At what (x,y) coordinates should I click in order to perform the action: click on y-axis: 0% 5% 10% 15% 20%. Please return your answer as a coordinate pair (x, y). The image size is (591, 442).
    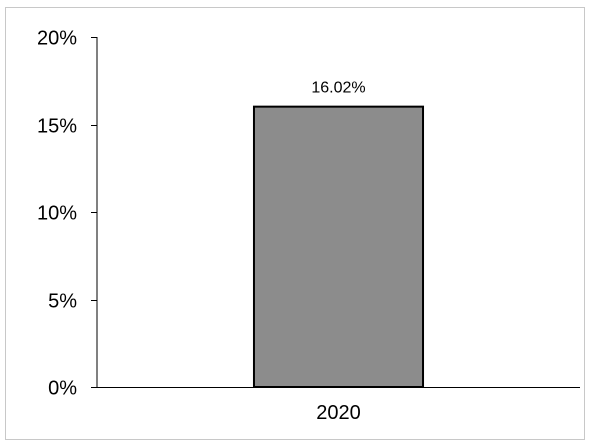
    Looking at the image, I should click on (67, 214).